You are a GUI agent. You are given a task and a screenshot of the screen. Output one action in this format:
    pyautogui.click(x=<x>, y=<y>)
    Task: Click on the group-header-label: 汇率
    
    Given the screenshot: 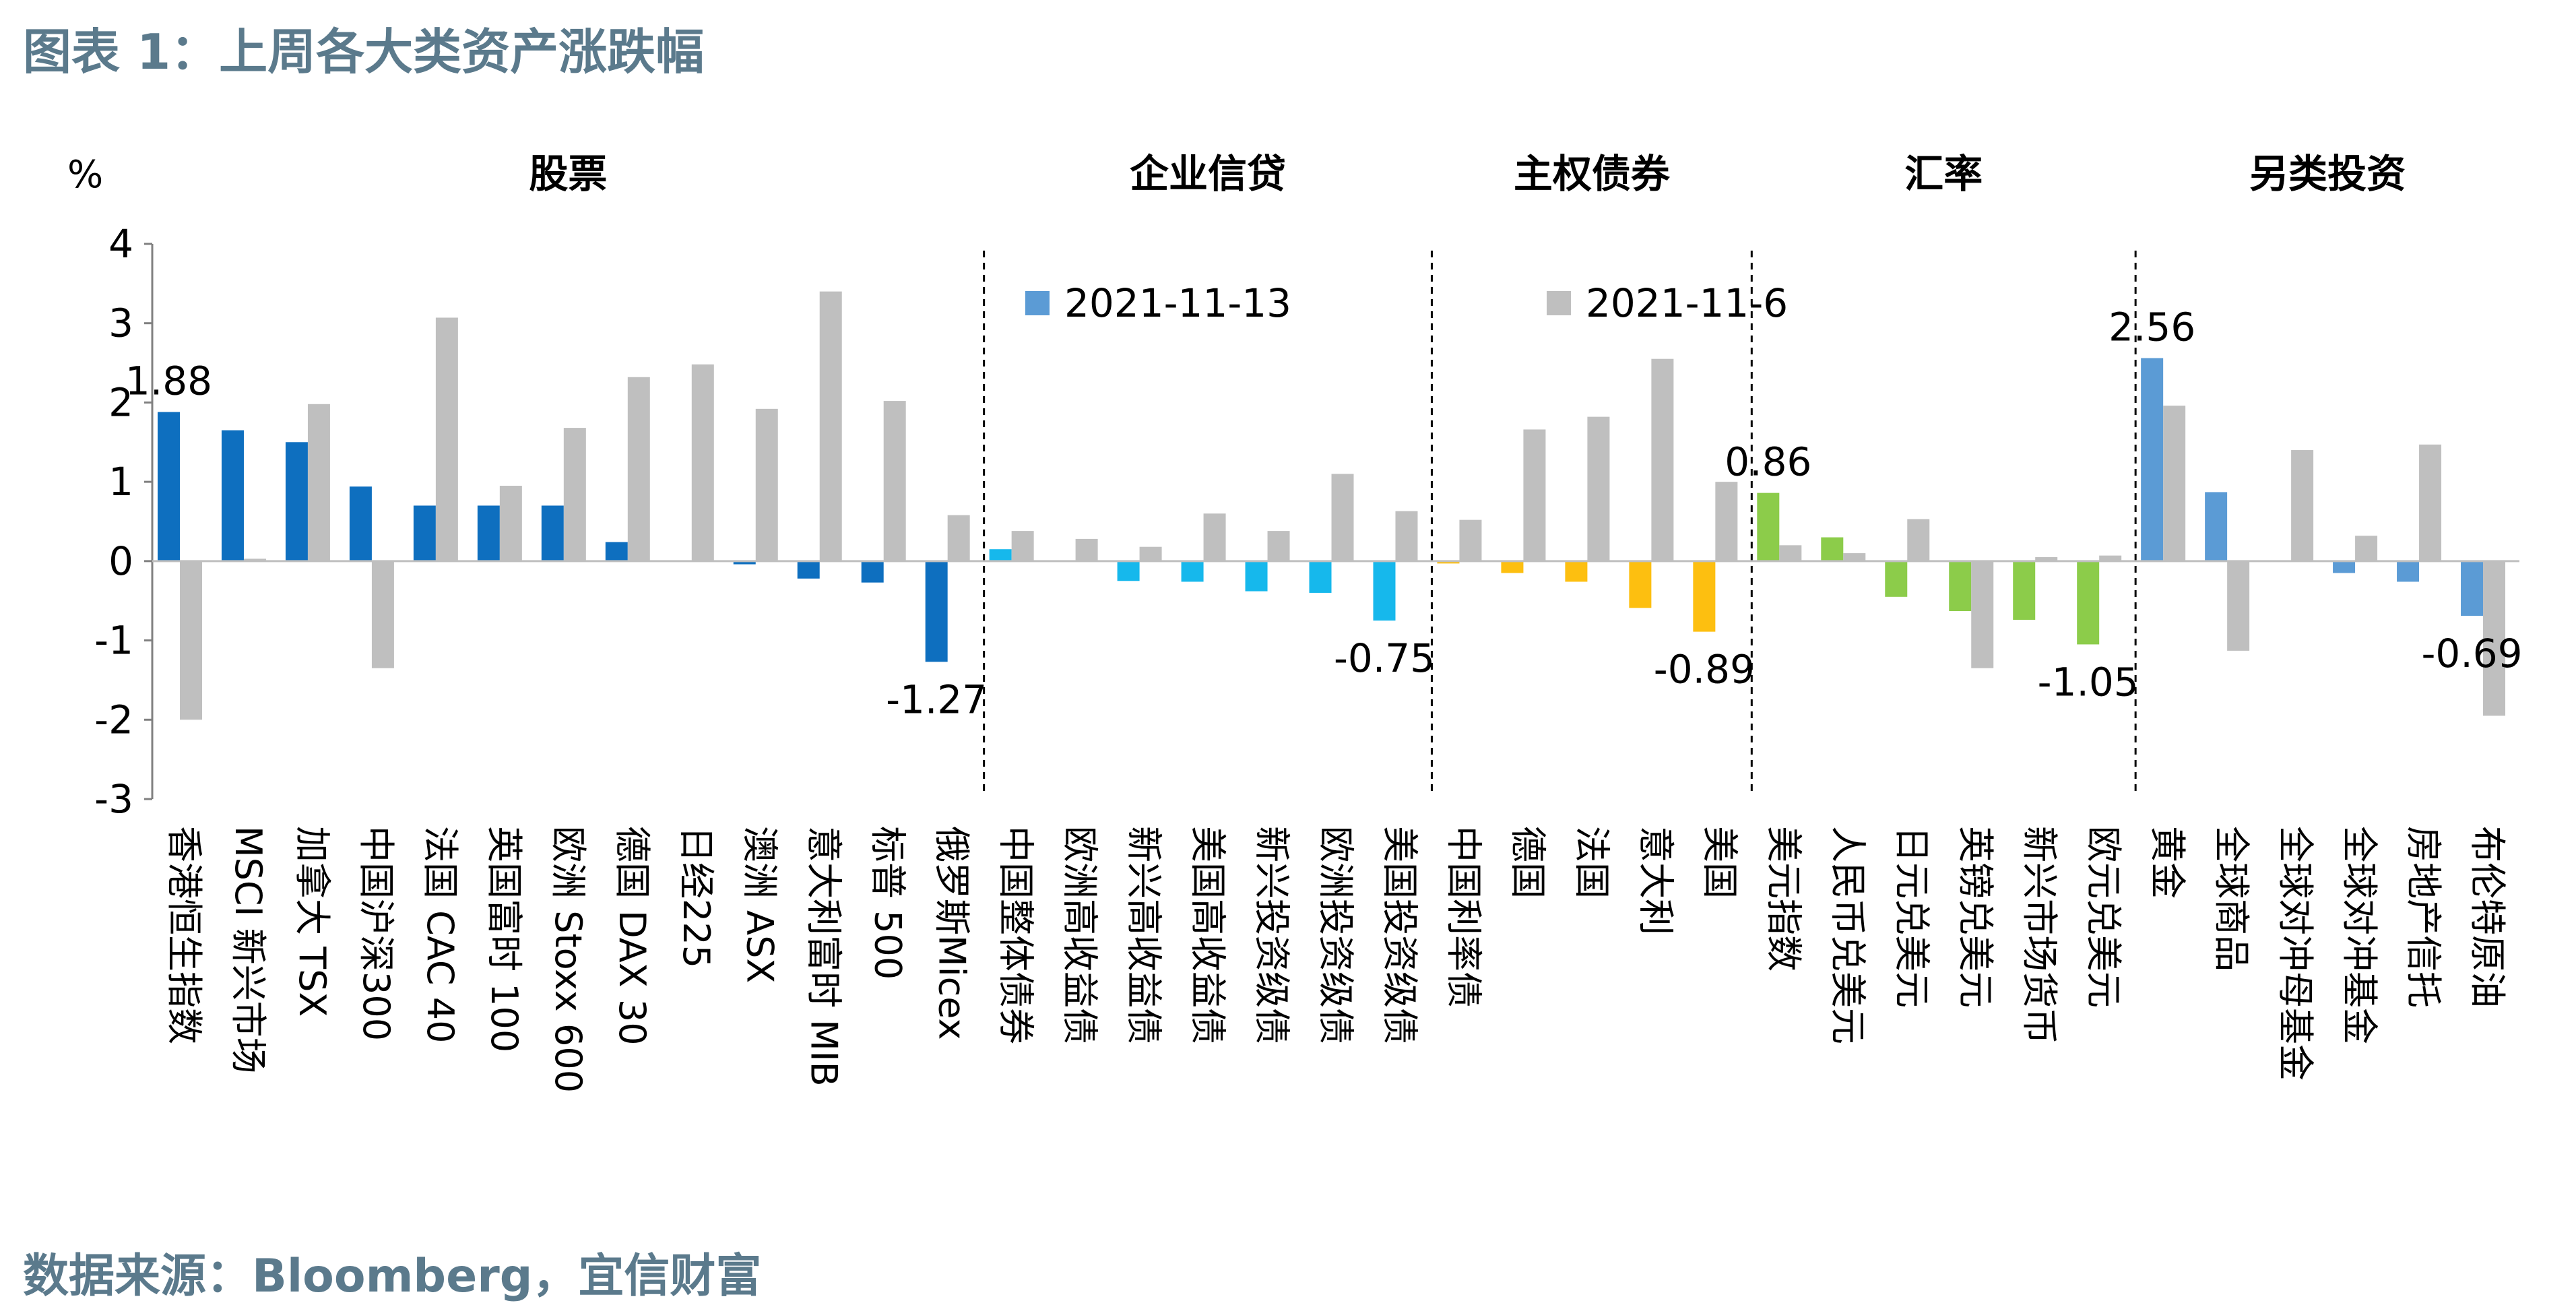 What is the action you would take?
    pyautogui.click(x=1943, y=174)
    